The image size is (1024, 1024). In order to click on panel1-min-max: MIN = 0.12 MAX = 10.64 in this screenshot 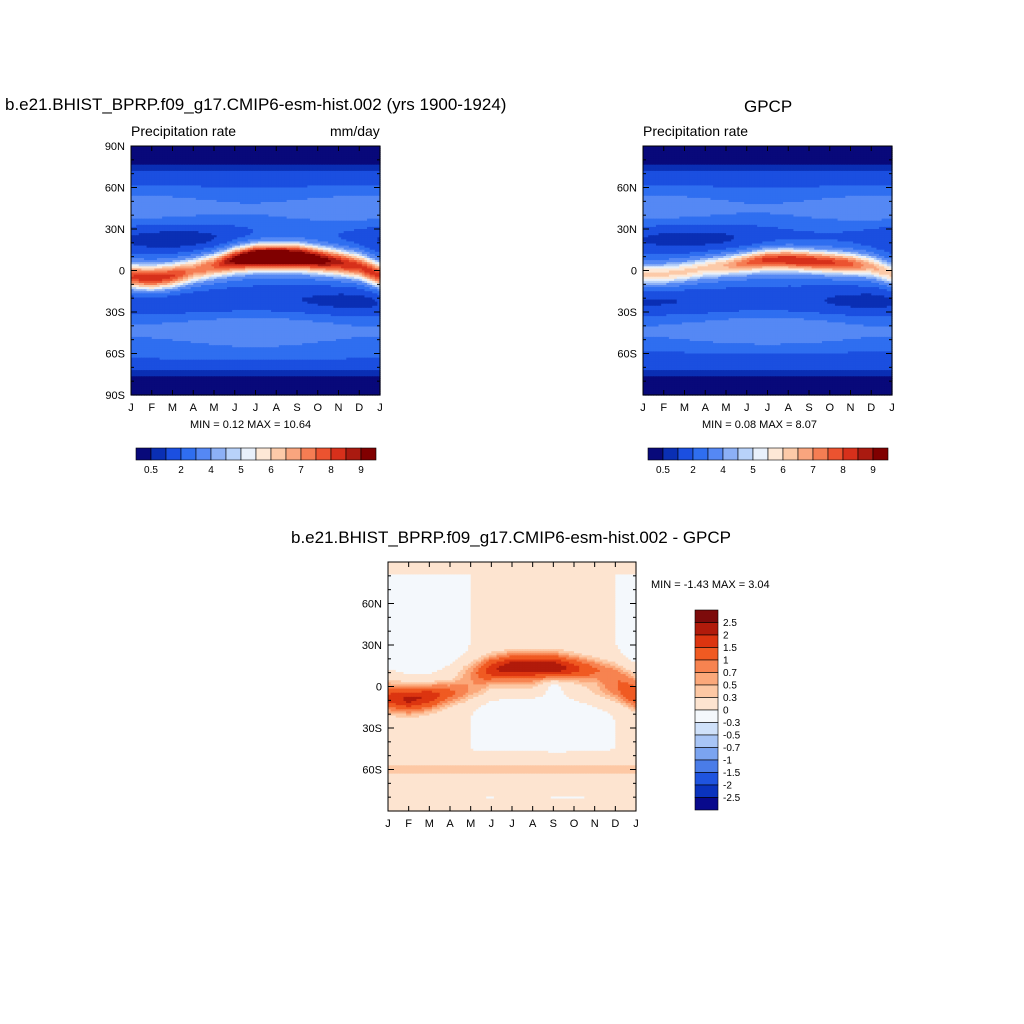, I will do `click(250, 425)`.